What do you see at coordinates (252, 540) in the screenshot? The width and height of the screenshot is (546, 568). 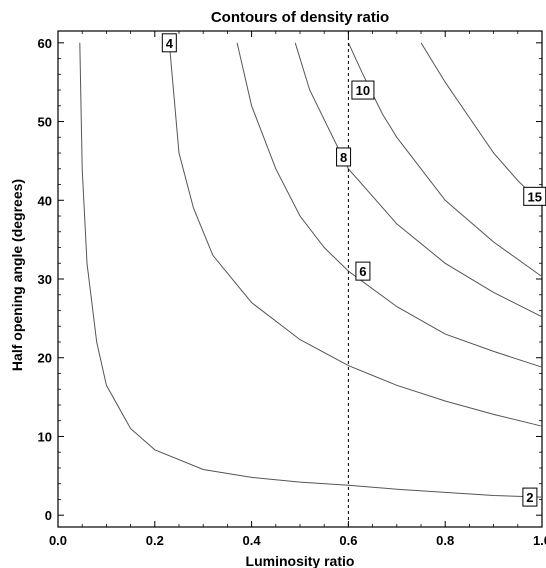 I see `x-tick-label: 0.4` at bounding box center [252, 540].